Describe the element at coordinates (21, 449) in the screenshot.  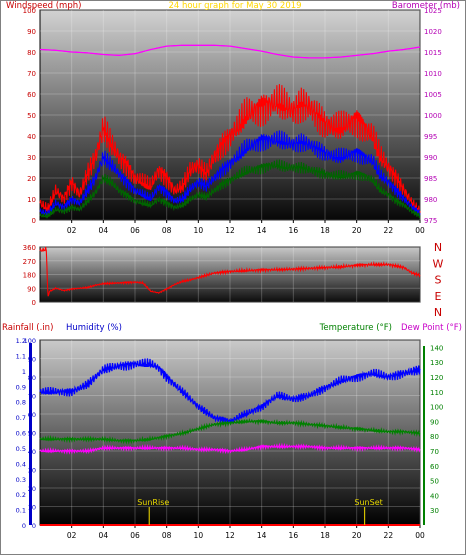
I see `rainfall-tick-label: 0.5` at that location.